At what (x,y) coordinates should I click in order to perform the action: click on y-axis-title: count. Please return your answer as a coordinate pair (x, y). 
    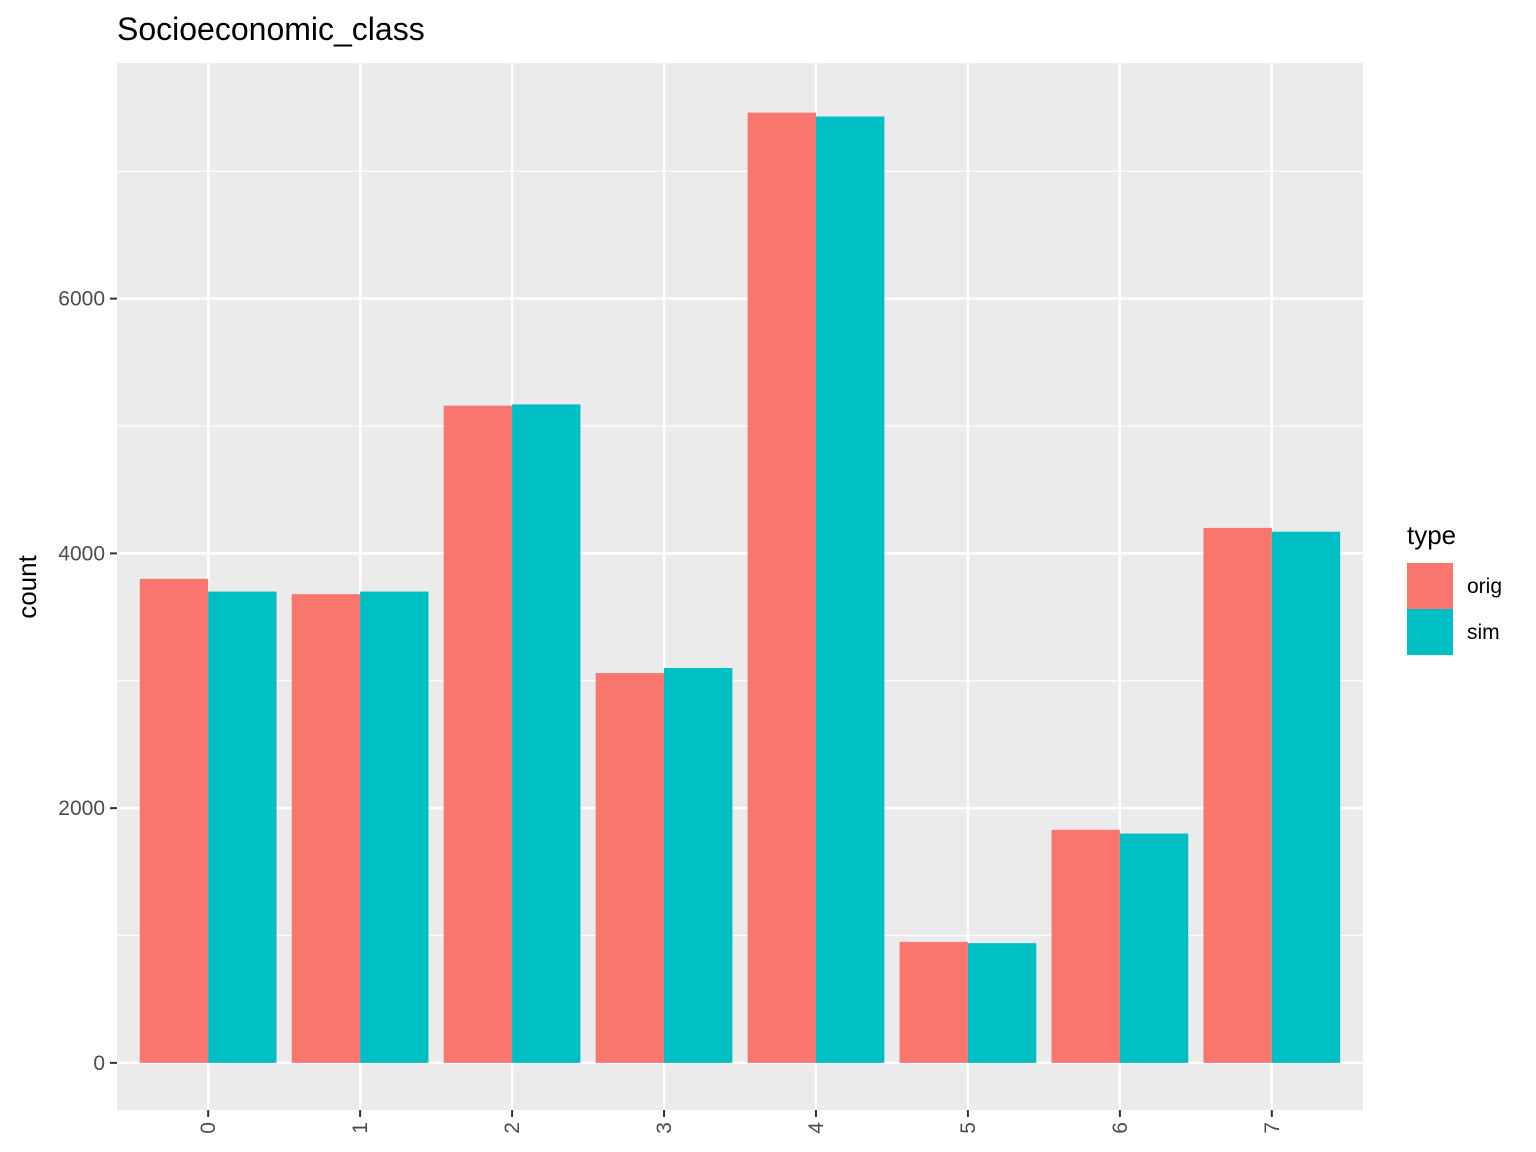
    Looking at the image, I should click on (27, 586).